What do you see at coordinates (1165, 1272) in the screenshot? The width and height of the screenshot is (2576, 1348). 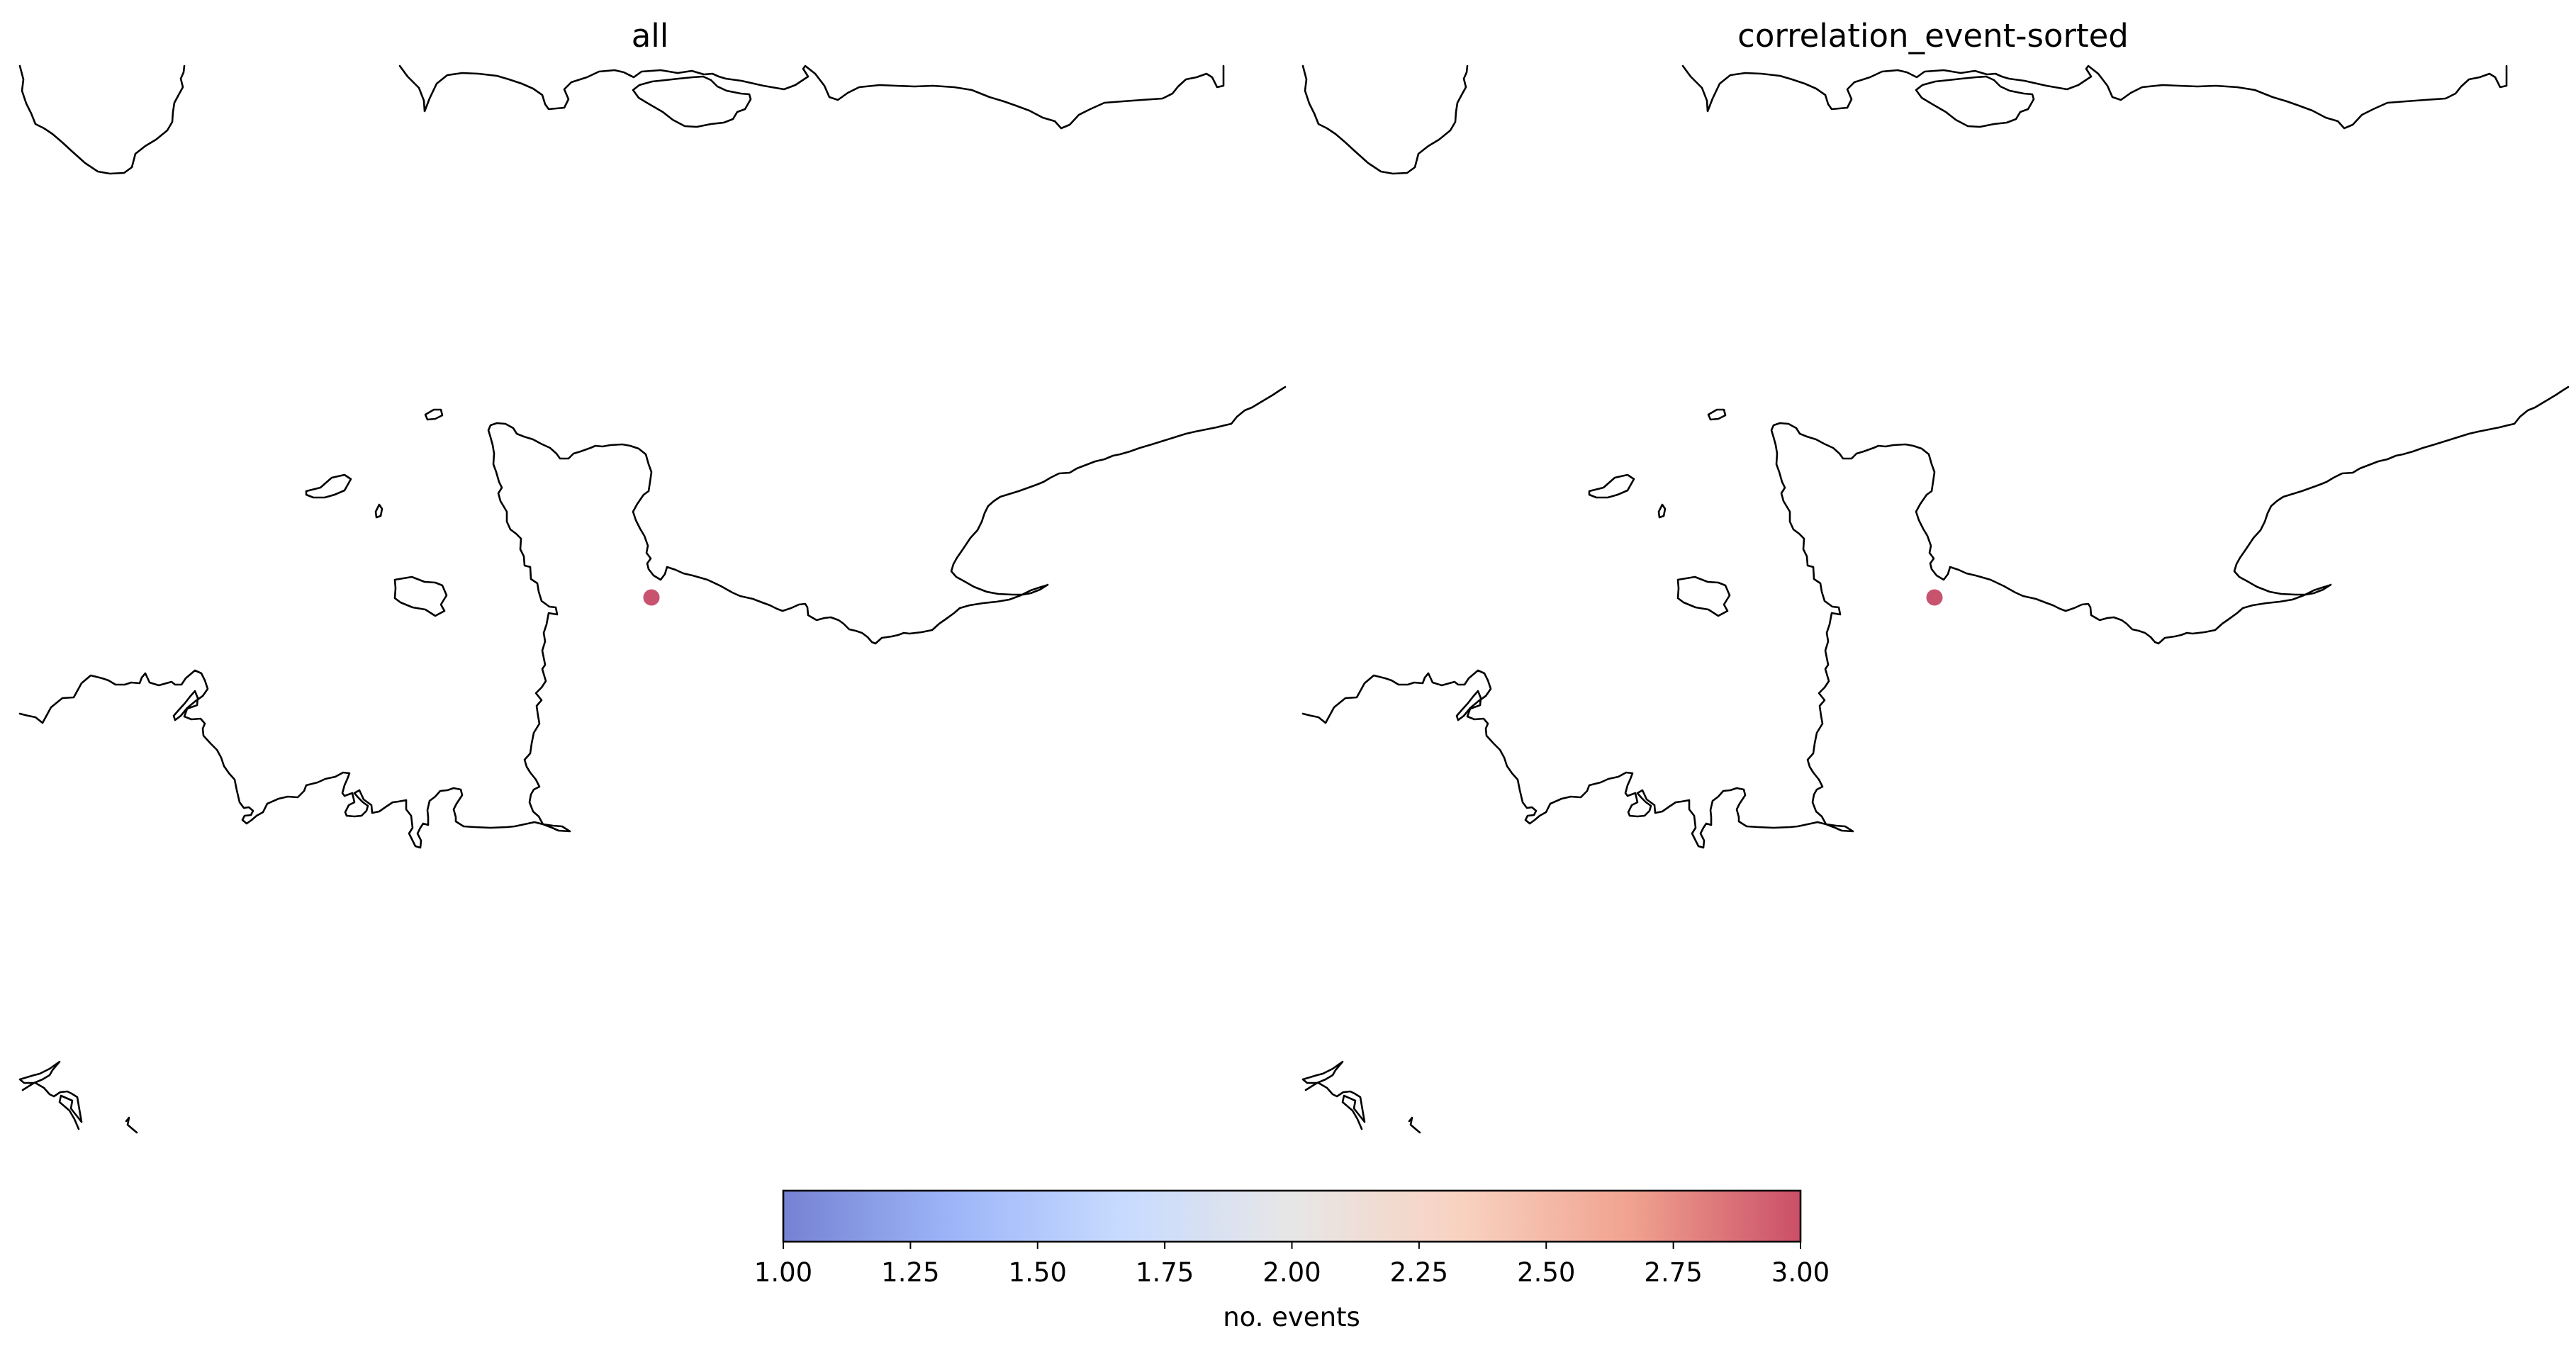 I see `colorbar-tick-label: 1.75` at bounding box center [1165, 1272].